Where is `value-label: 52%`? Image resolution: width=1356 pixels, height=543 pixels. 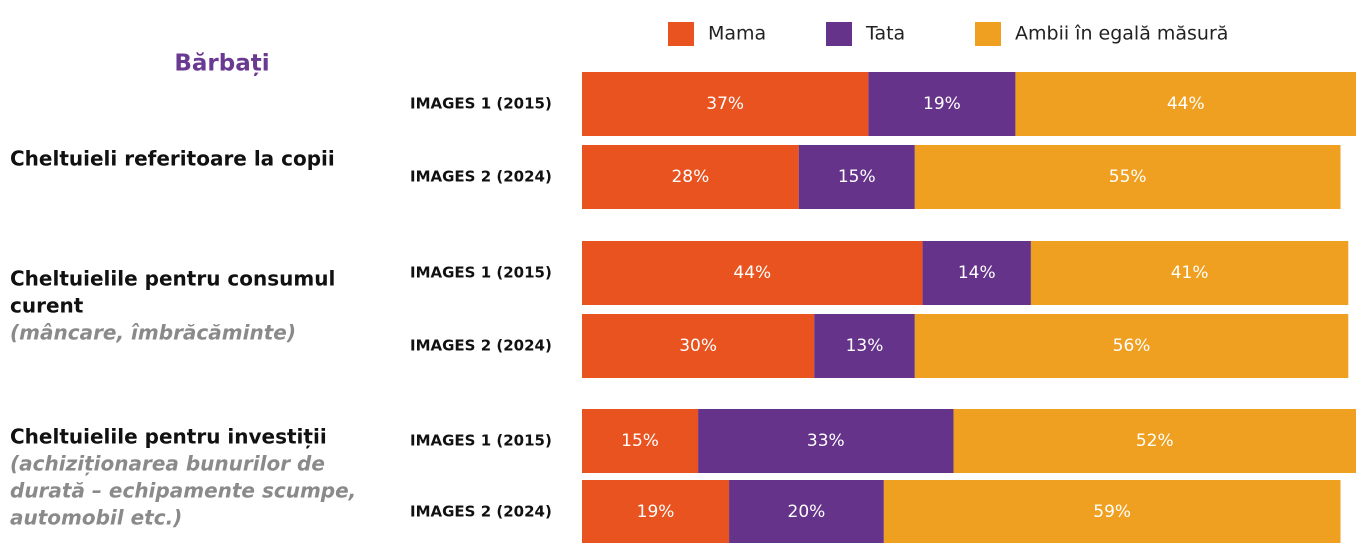 value-label: 52% is located at coordinates (1155, 441).